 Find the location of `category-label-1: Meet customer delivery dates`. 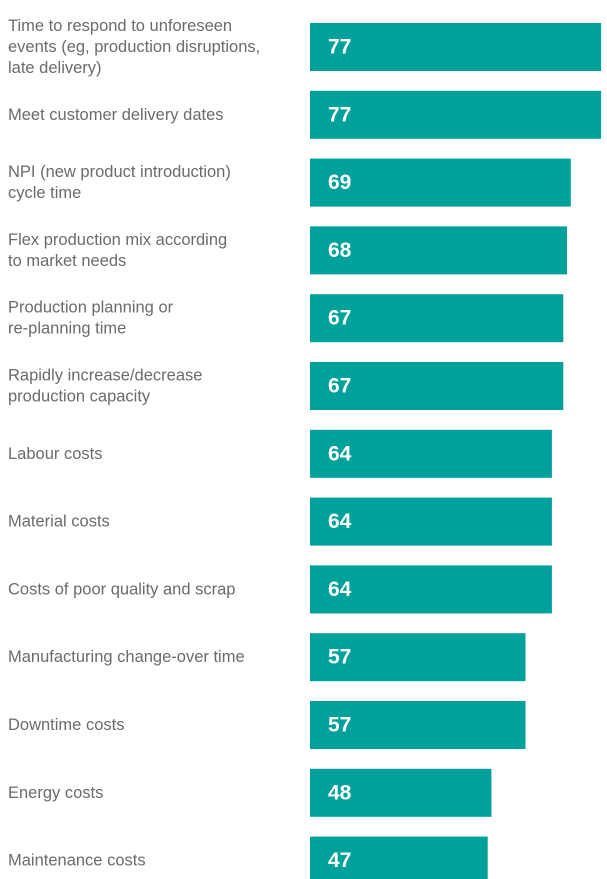

category-label-1: Meet customer delivery dates is located at coordinates (116, 115).